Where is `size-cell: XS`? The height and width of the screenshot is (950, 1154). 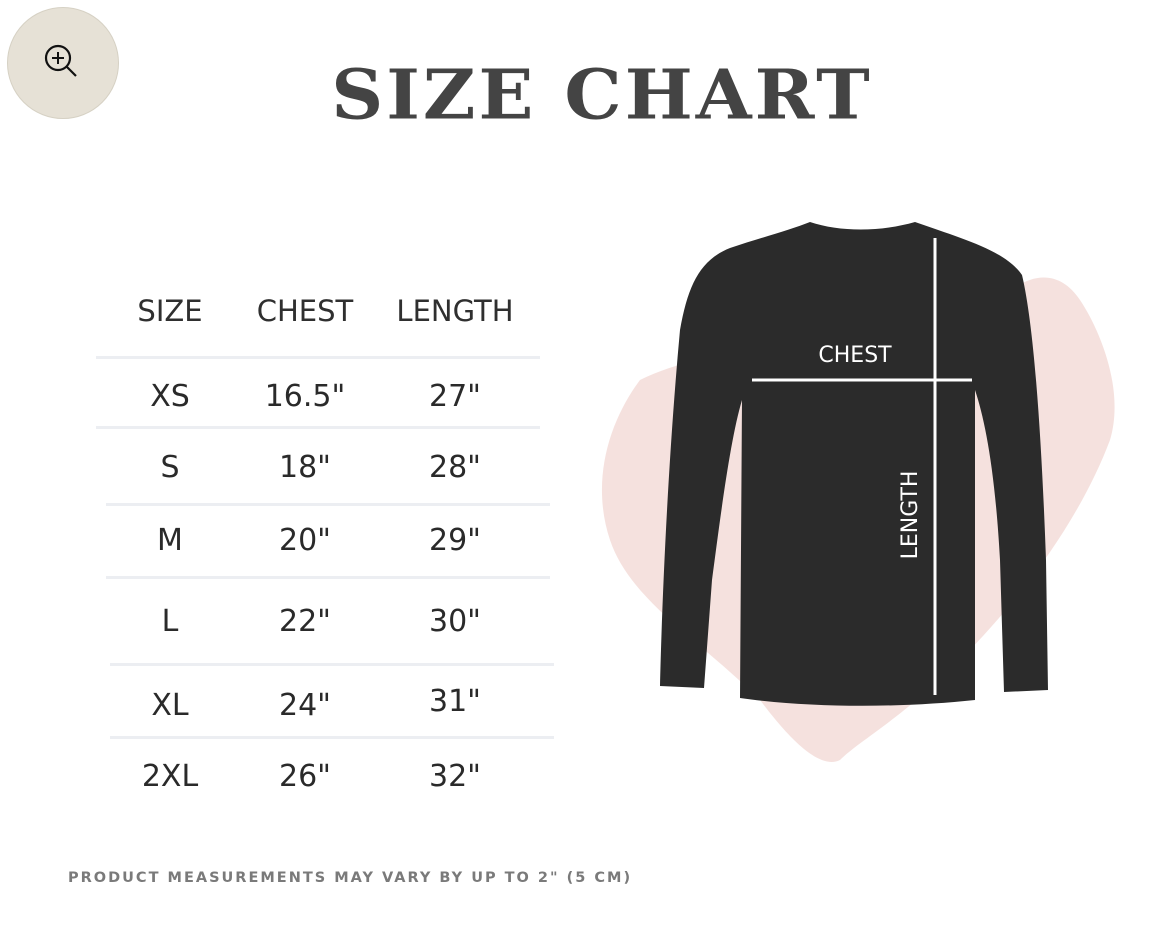
size-cell: XS is located at coordinates (170, 396).